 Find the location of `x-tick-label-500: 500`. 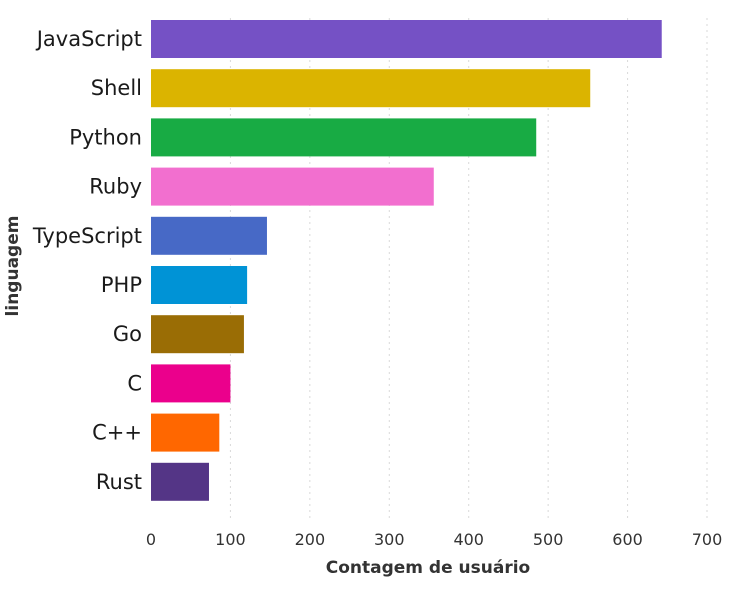

x-tick-label-500: 500 is located at coordinates (548, 539).